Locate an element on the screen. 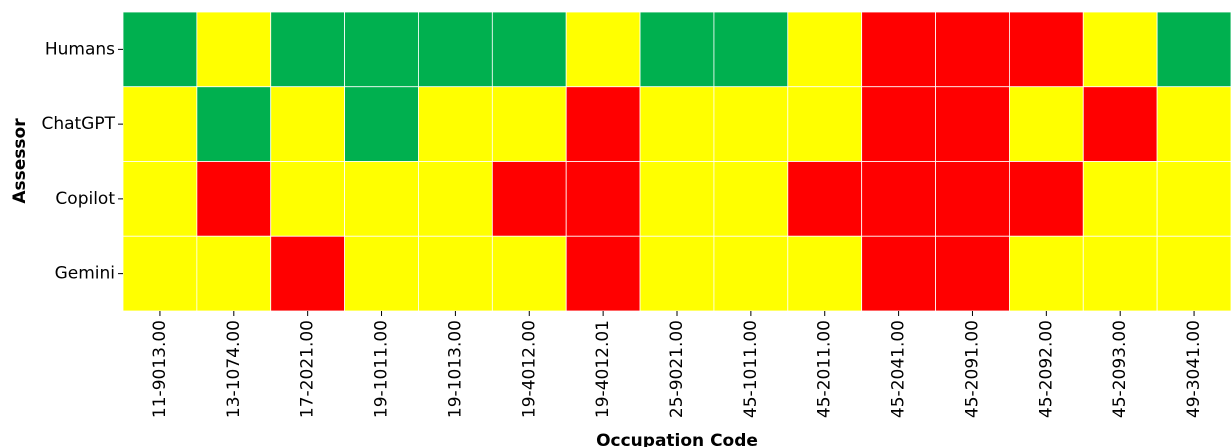 The image size is (1231, 447). x-tick-label: 45-2091.00 is located at coordinates (972, 369).